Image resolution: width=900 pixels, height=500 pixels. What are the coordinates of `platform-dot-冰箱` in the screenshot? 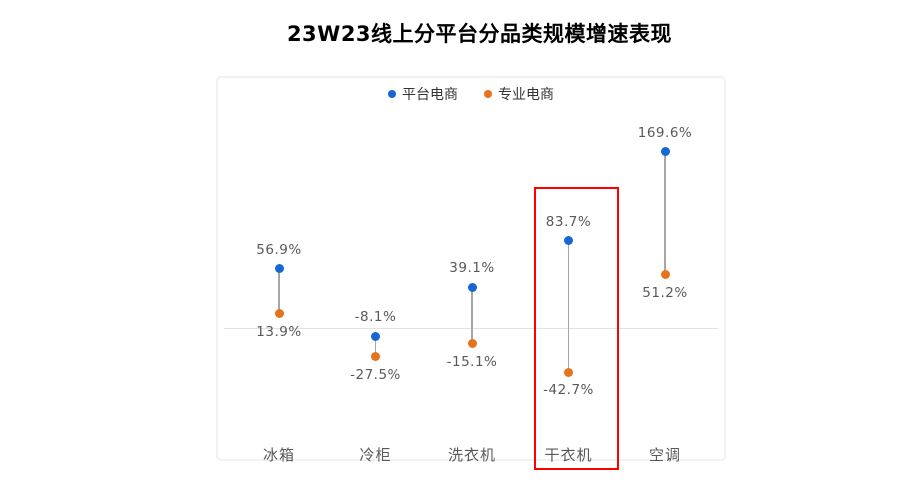 It's located at (279, 269).